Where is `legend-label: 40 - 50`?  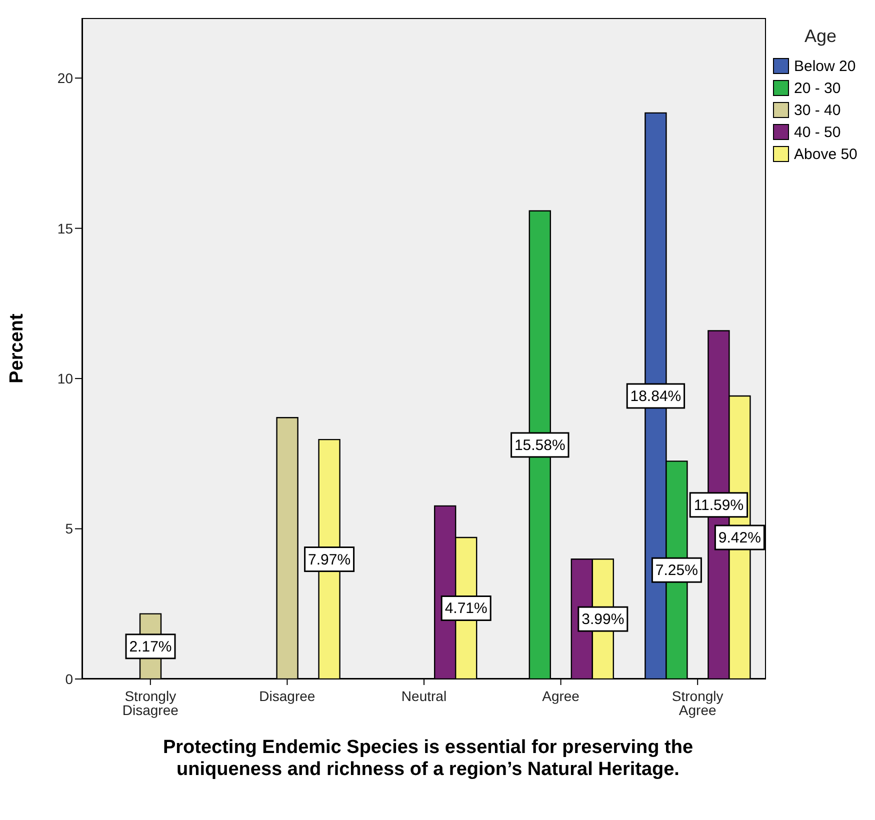 legend-label: 40 - 50 is located at coordinates (817, 132).